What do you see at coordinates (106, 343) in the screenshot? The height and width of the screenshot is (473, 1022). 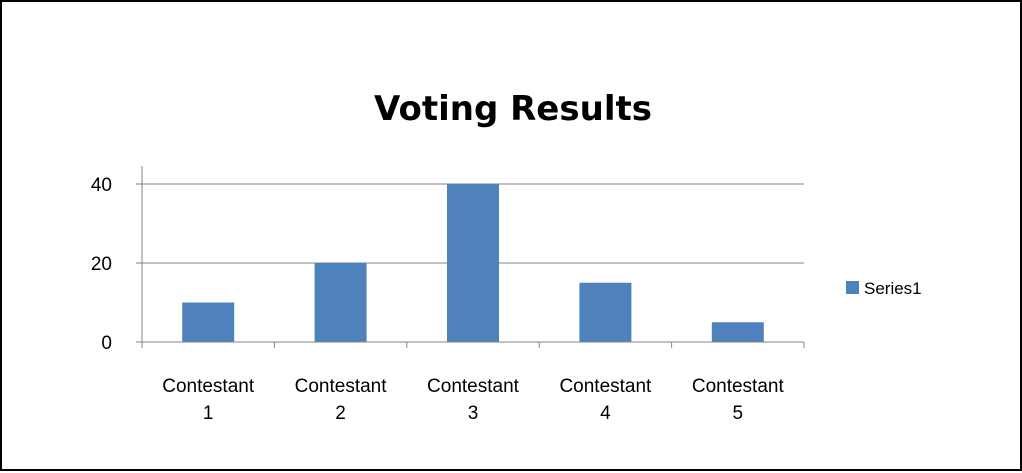 I see `y-tick-label: 0` at bounding box center [106, 343].